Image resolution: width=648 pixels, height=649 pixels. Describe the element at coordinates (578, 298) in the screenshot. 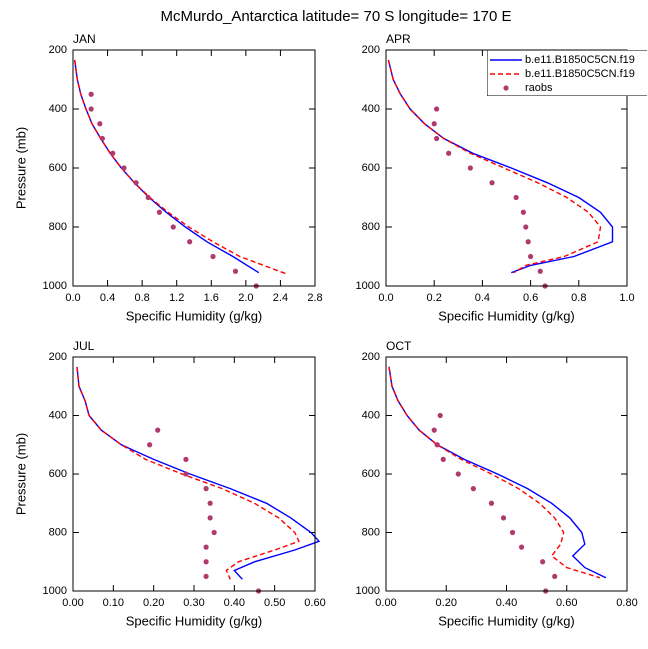

I see `x-tick-label: 0.8` at that location.